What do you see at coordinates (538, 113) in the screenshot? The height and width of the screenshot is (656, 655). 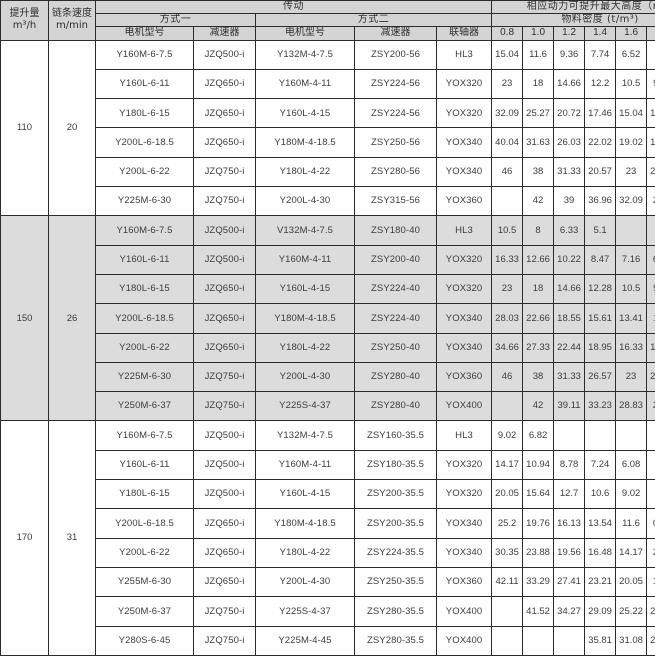 I see `cell-lift-height-1: 25.27` at bounding box center [538, 113].